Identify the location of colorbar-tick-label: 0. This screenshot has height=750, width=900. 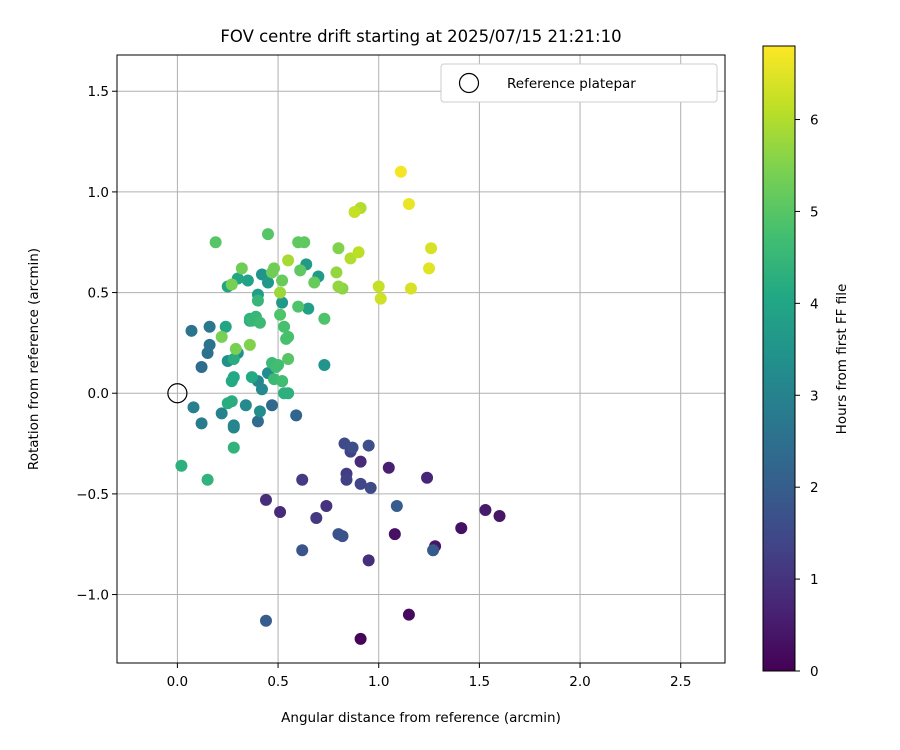
(814, 672).